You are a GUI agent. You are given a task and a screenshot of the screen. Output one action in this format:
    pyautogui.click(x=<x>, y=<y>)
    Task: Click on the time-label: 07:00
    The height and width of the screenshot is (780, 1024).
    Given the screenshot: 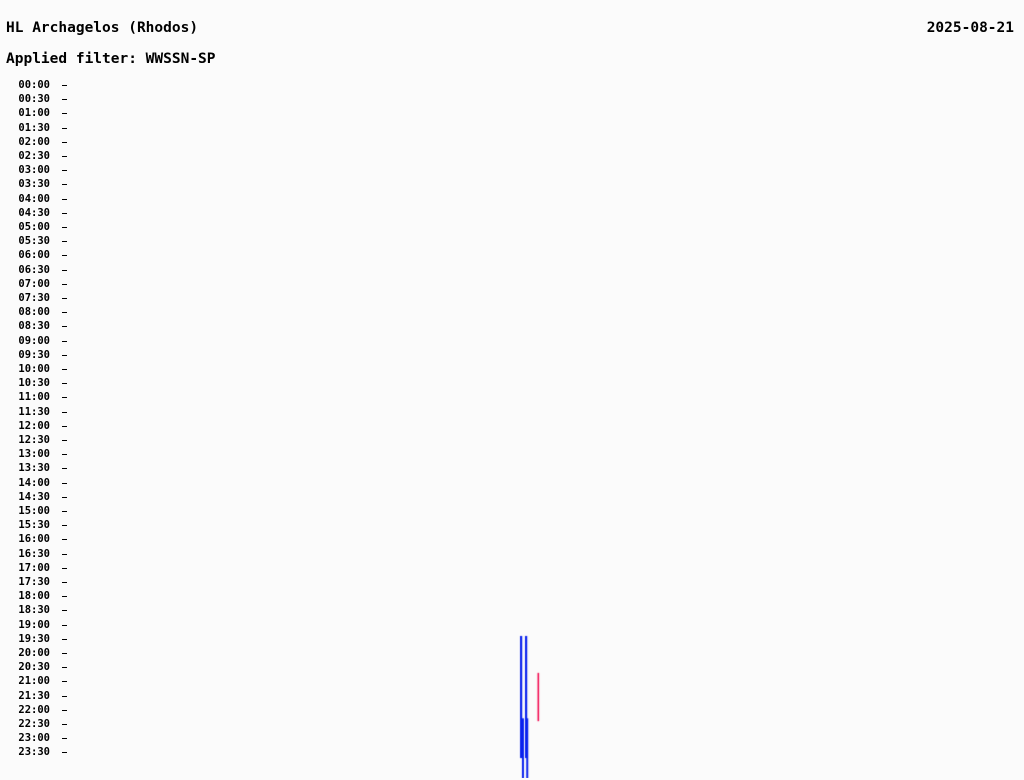 What is the action you would take?
    pyautogui.click(x=34, y=283)
    